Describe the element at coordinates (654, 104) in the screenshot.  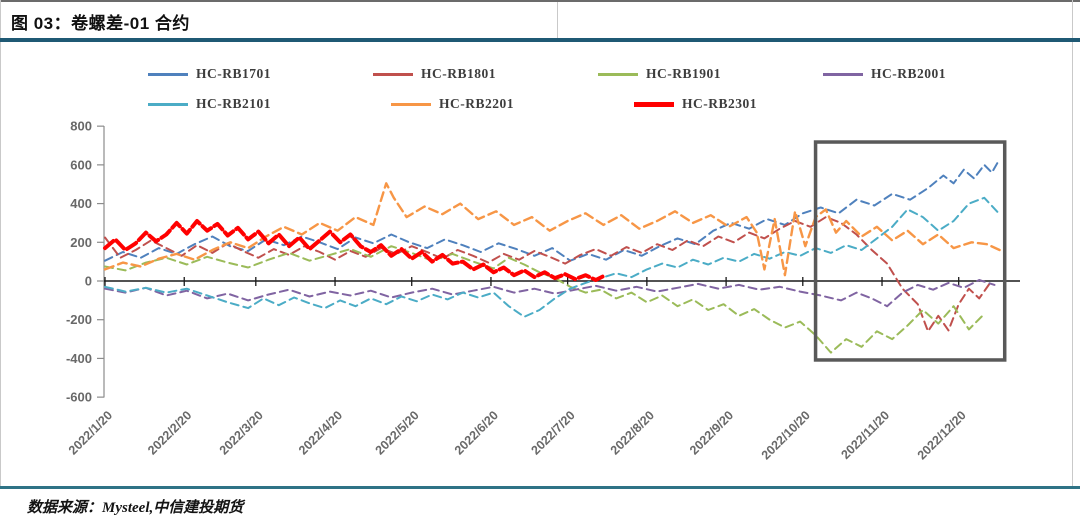
I see `legend-swatch-hc-rb2301` at that location.